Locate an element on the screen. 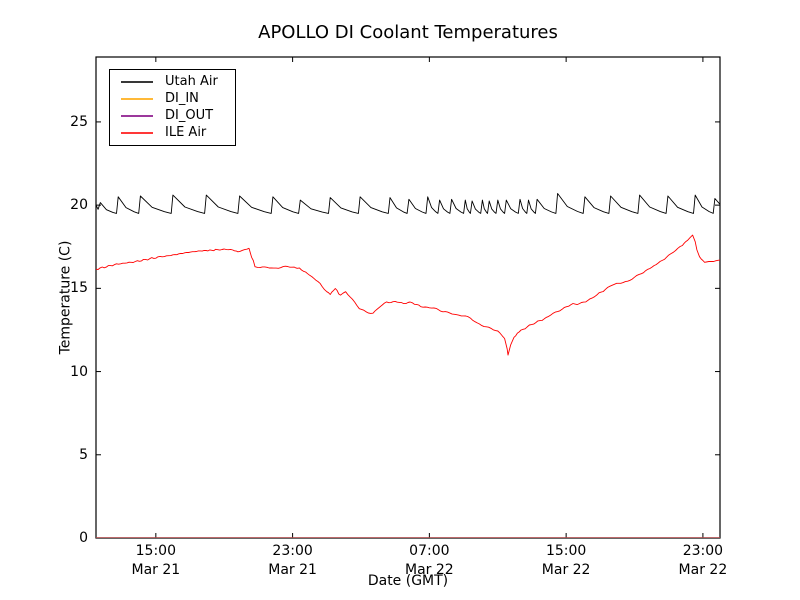  x-tick-label: 15:00 Mar 21 is located at coordinates (156, 561).